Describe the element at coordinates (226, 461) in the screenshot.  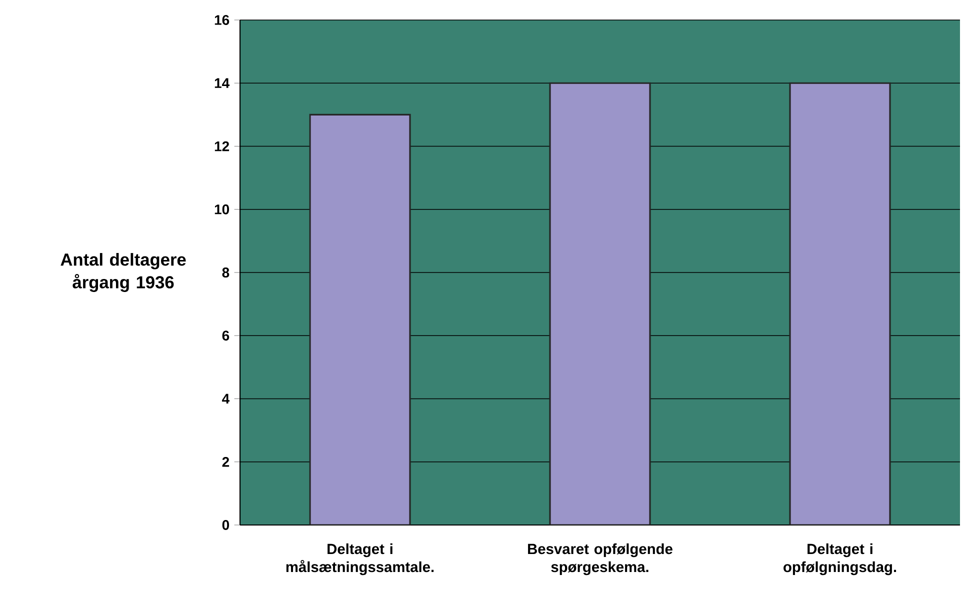
I see `y-tick-label: 2` at that location.